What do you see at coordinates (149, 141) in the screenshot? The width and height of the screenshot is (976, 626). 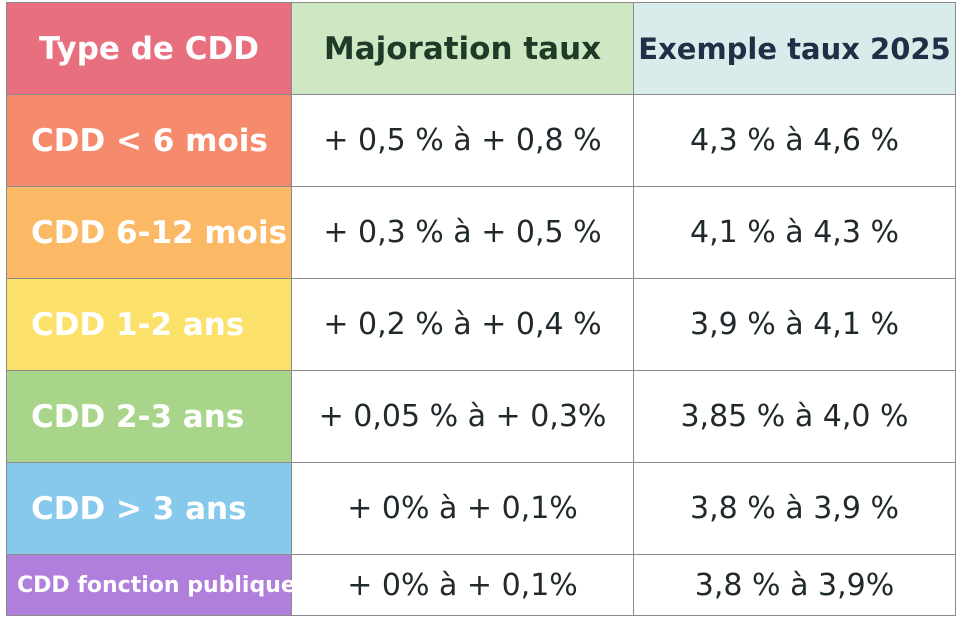 I see `row-type-cell: CDD < 6 mois` at bounding box center [149, 141].